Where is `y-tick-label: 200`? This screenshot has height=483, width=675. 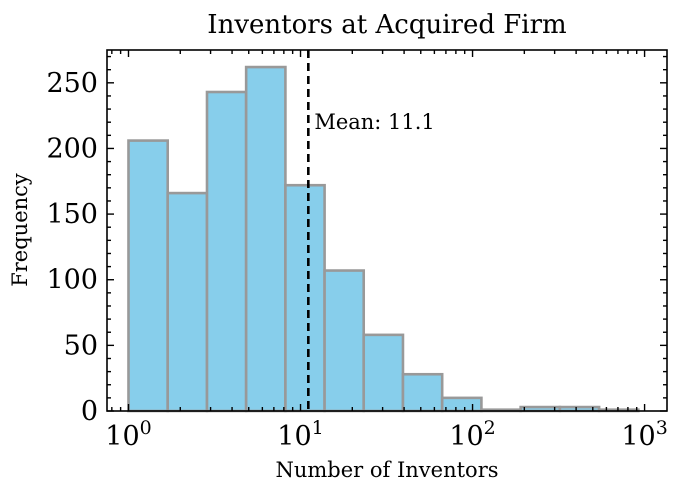 y-tick-label: 200 is located at coordinates (72, 148).